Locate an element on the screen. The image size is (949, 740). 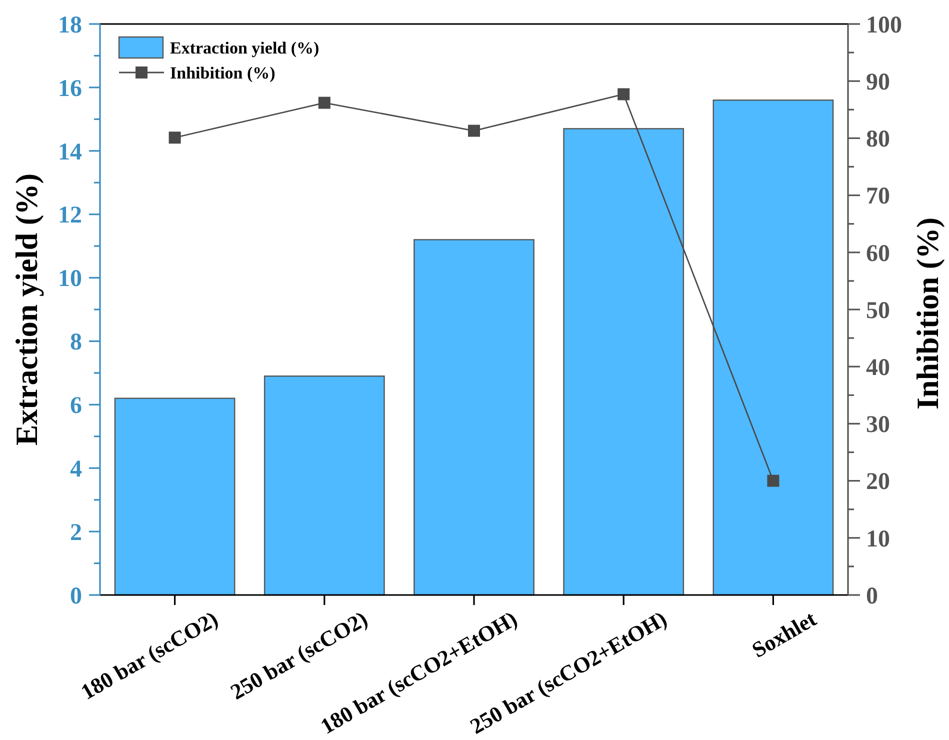
y-tick-label: 18 is located at coordinates (70, 25).